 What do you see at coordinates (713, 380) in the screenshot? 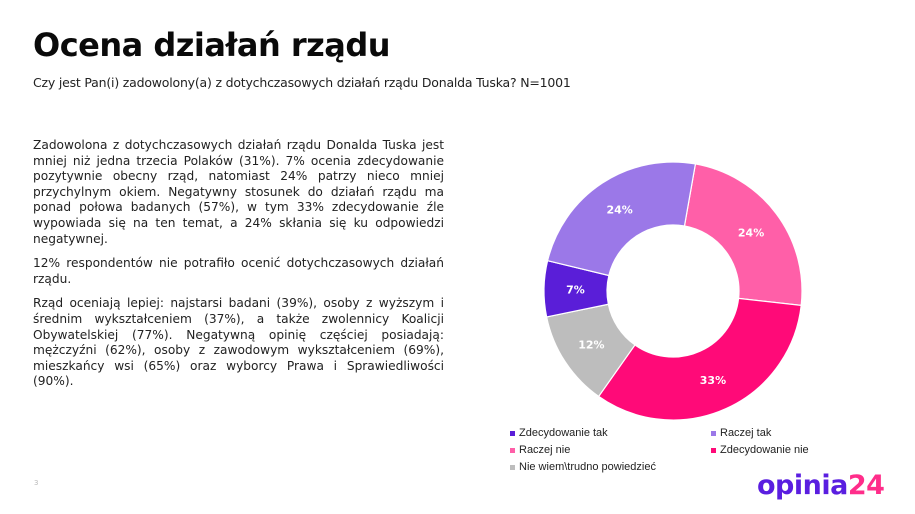
I see `slice-label: 33%` at bounding box center [713, 380].